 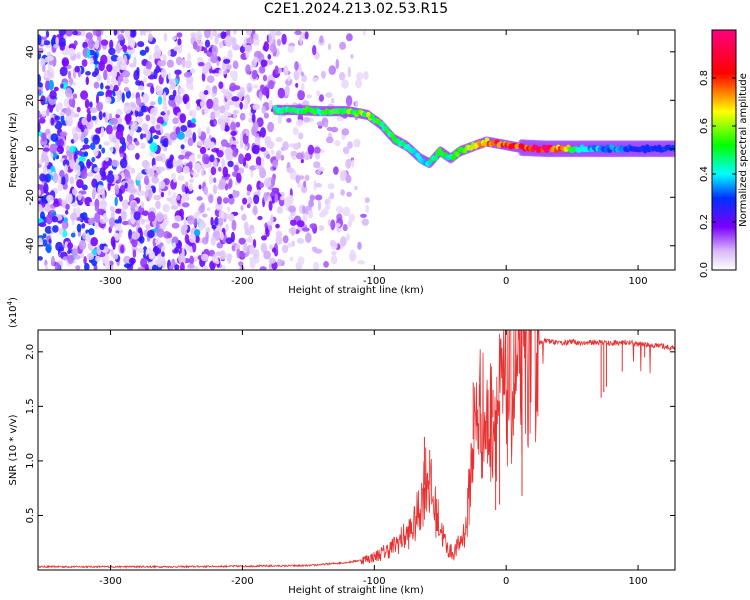 I want to click on colorbar-ticks: 0.0 0.2 0.4 0.6 0.8, so click(x=717, y=174).